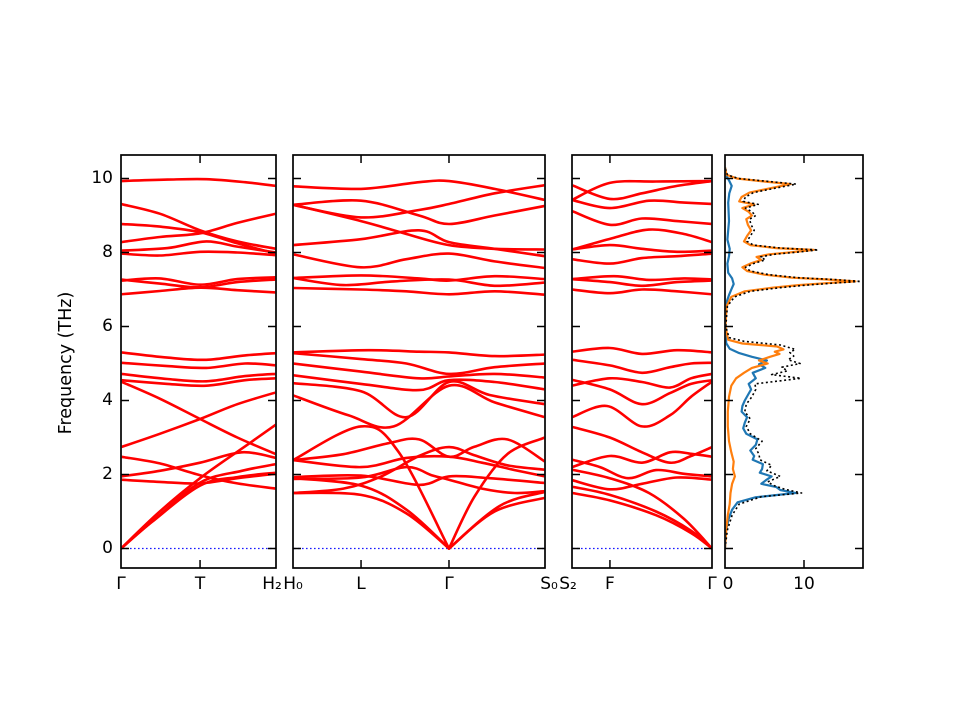 The height and width of the screenshot is (720, 960). Describe the element at coordinates (568, 584) in the screenshot. I see `kpoint-label-S2: S₂` at that location.